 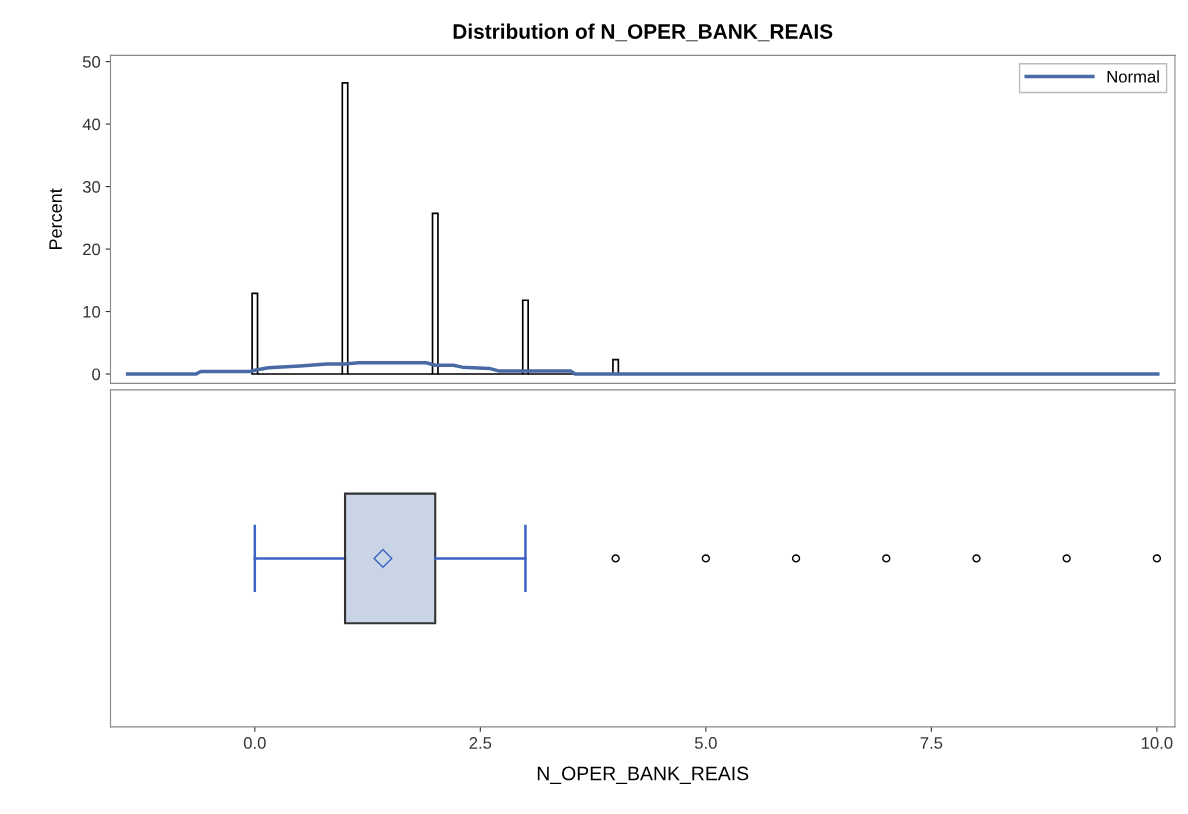 I want to click on x-axis-title: N_OPER_BANK_REAIS, so click(x=643, y=775).